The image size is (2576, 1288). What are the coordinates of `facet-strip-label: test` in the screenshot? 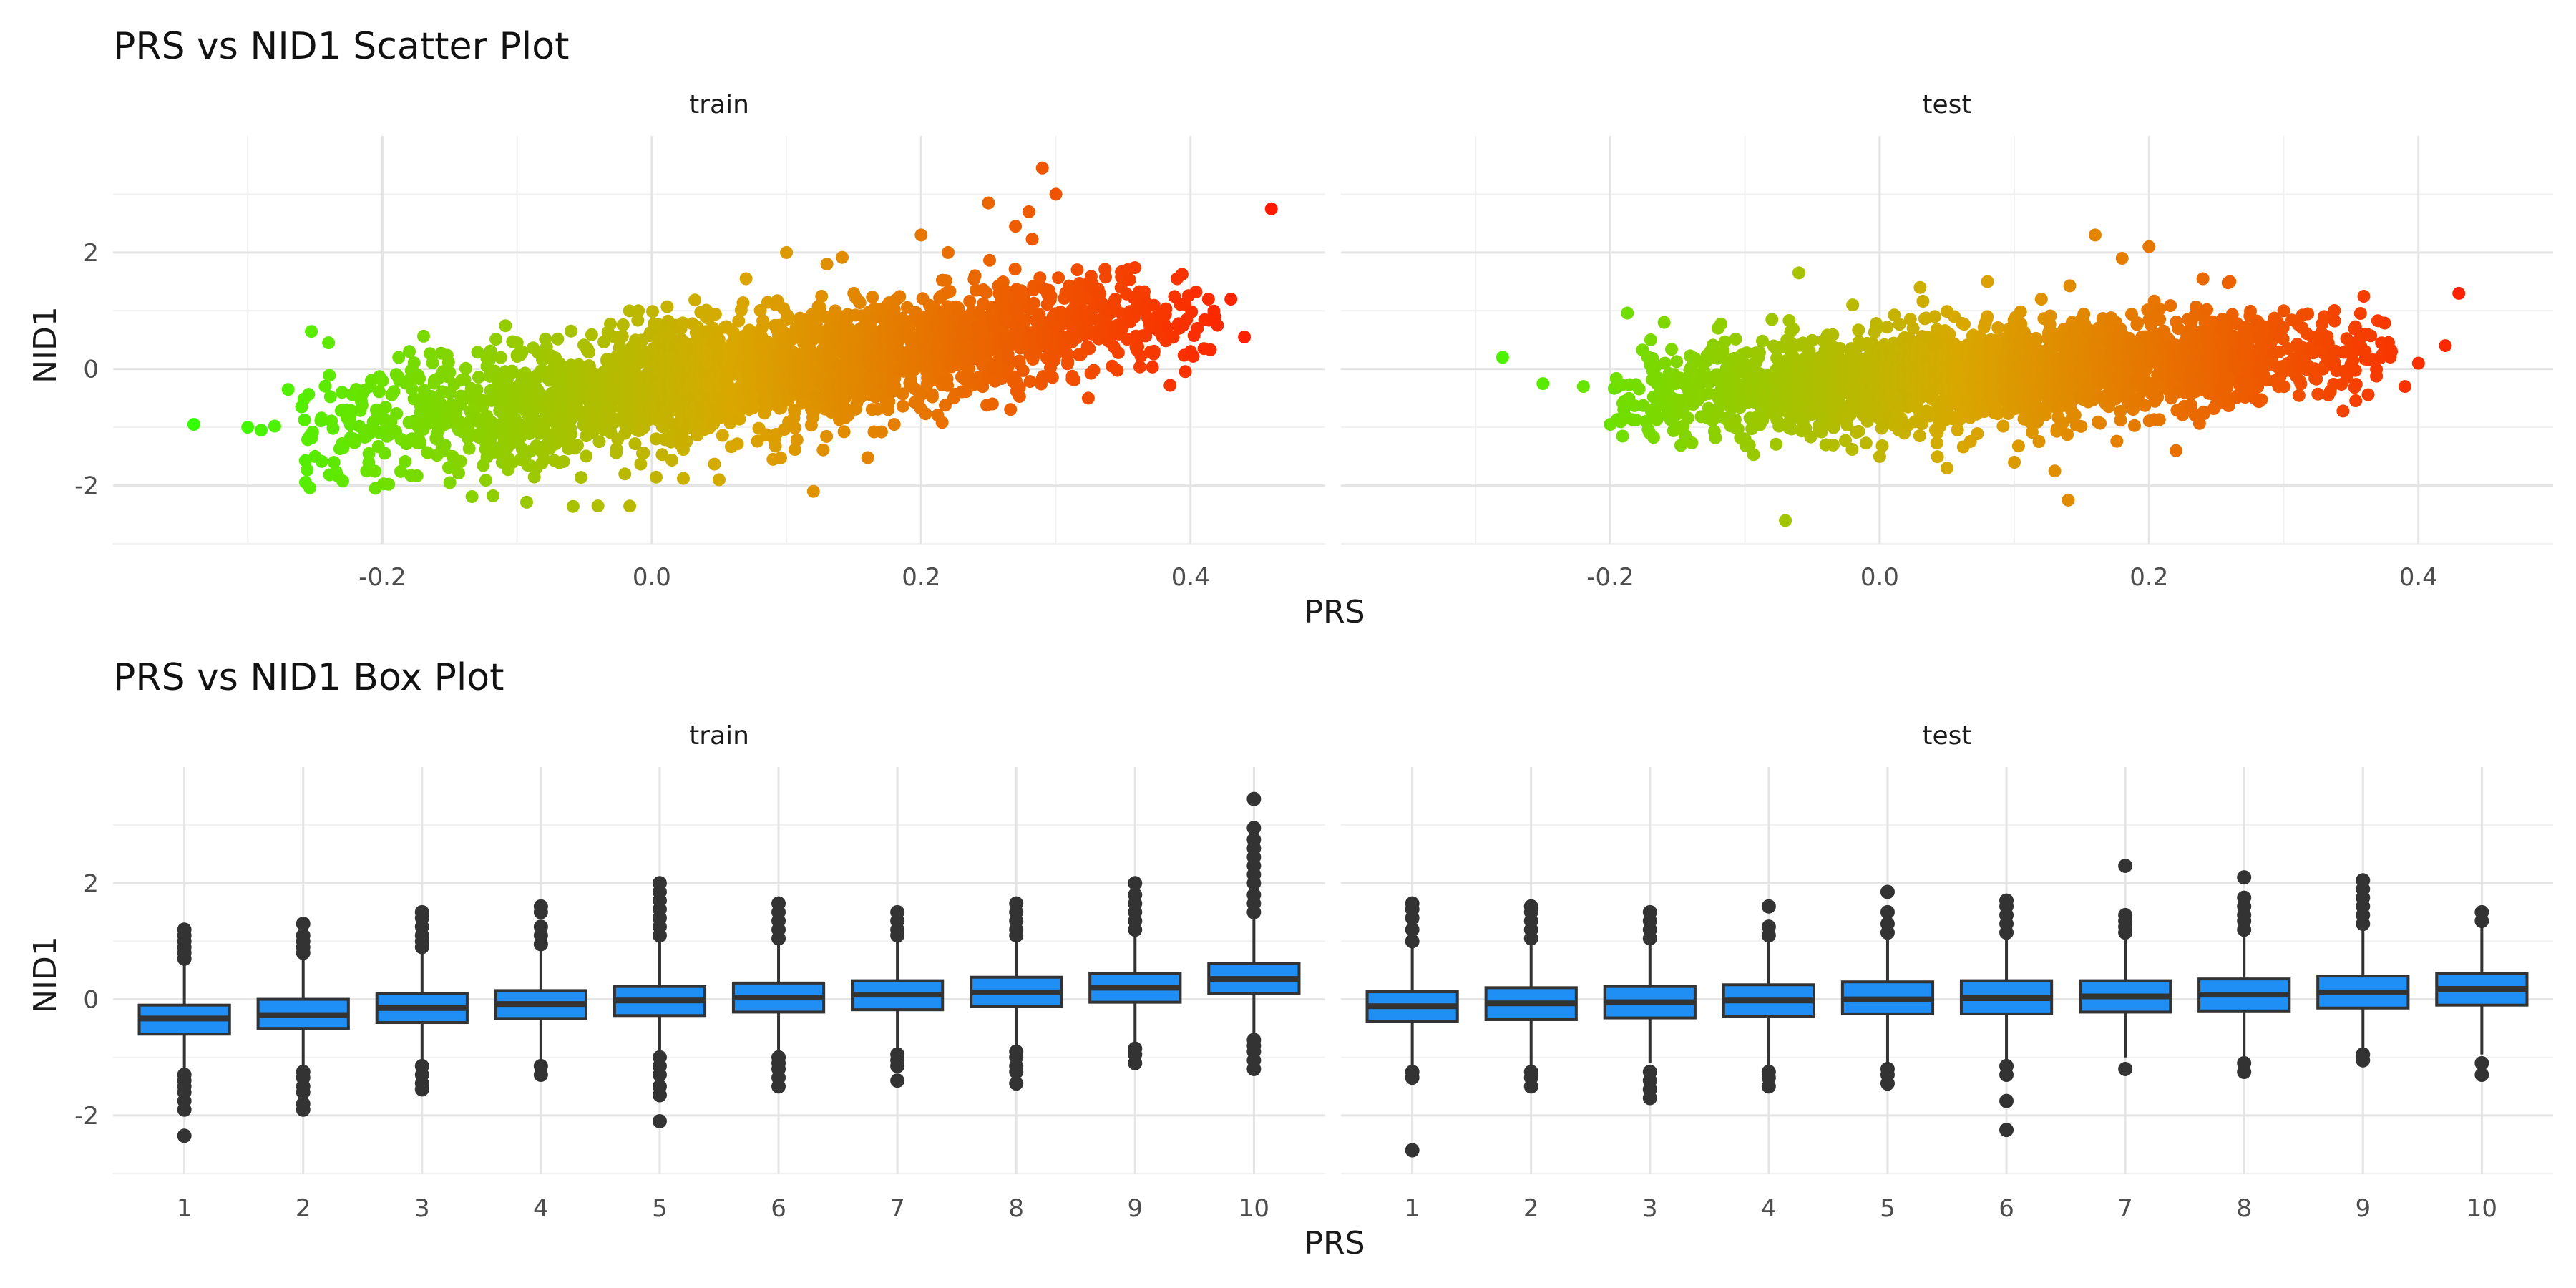 It's located at (1946, 104).